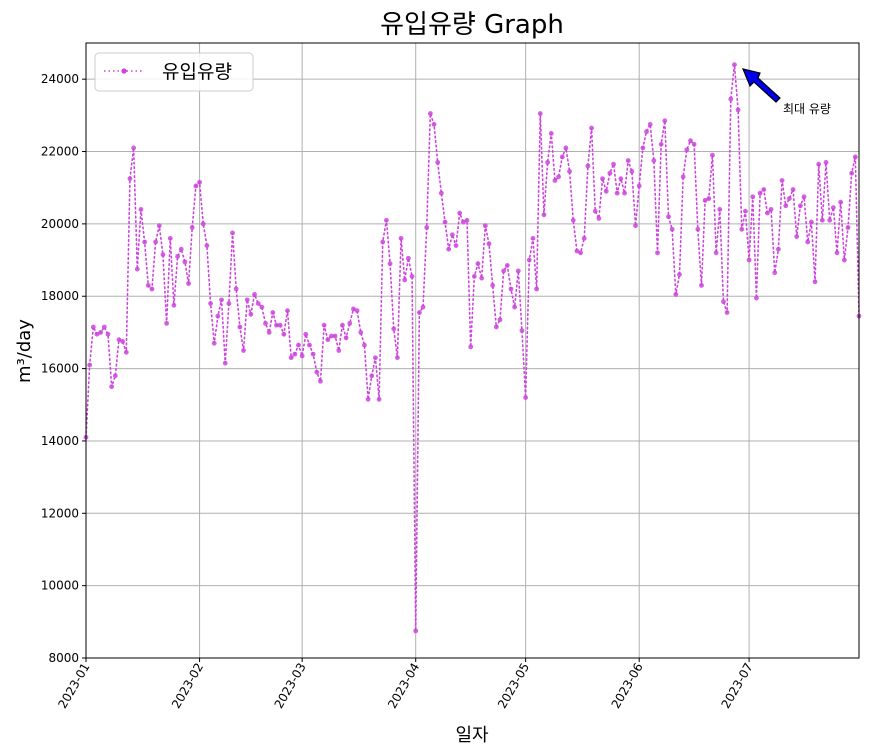 The width and height of the screenshot is (869, 756). Describe the element at coordinates (60, 152) in the screenshot. I see `y-tick-label: 22000` at that location.